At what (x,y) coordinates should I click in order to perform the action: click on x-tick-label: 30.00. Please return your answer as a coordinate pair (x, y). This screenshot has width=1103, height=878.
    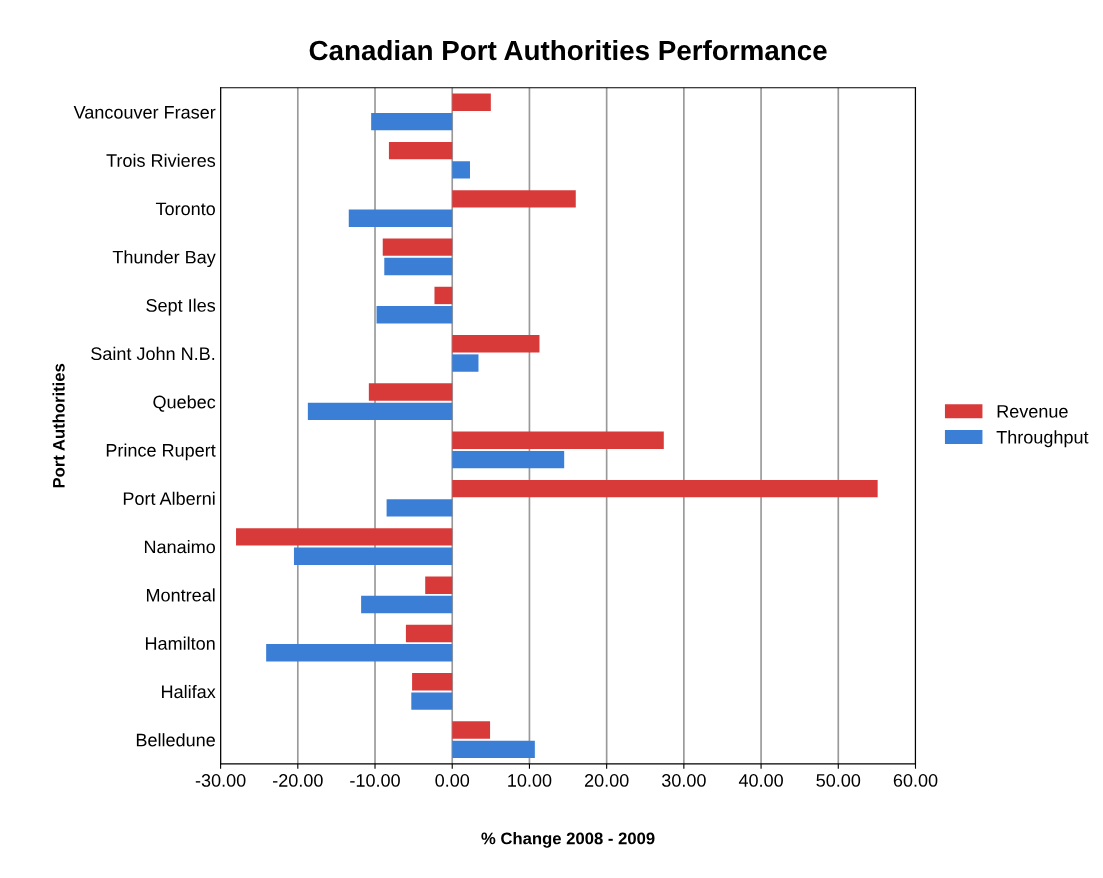
    Looking at the image, I should click on (683, 780).